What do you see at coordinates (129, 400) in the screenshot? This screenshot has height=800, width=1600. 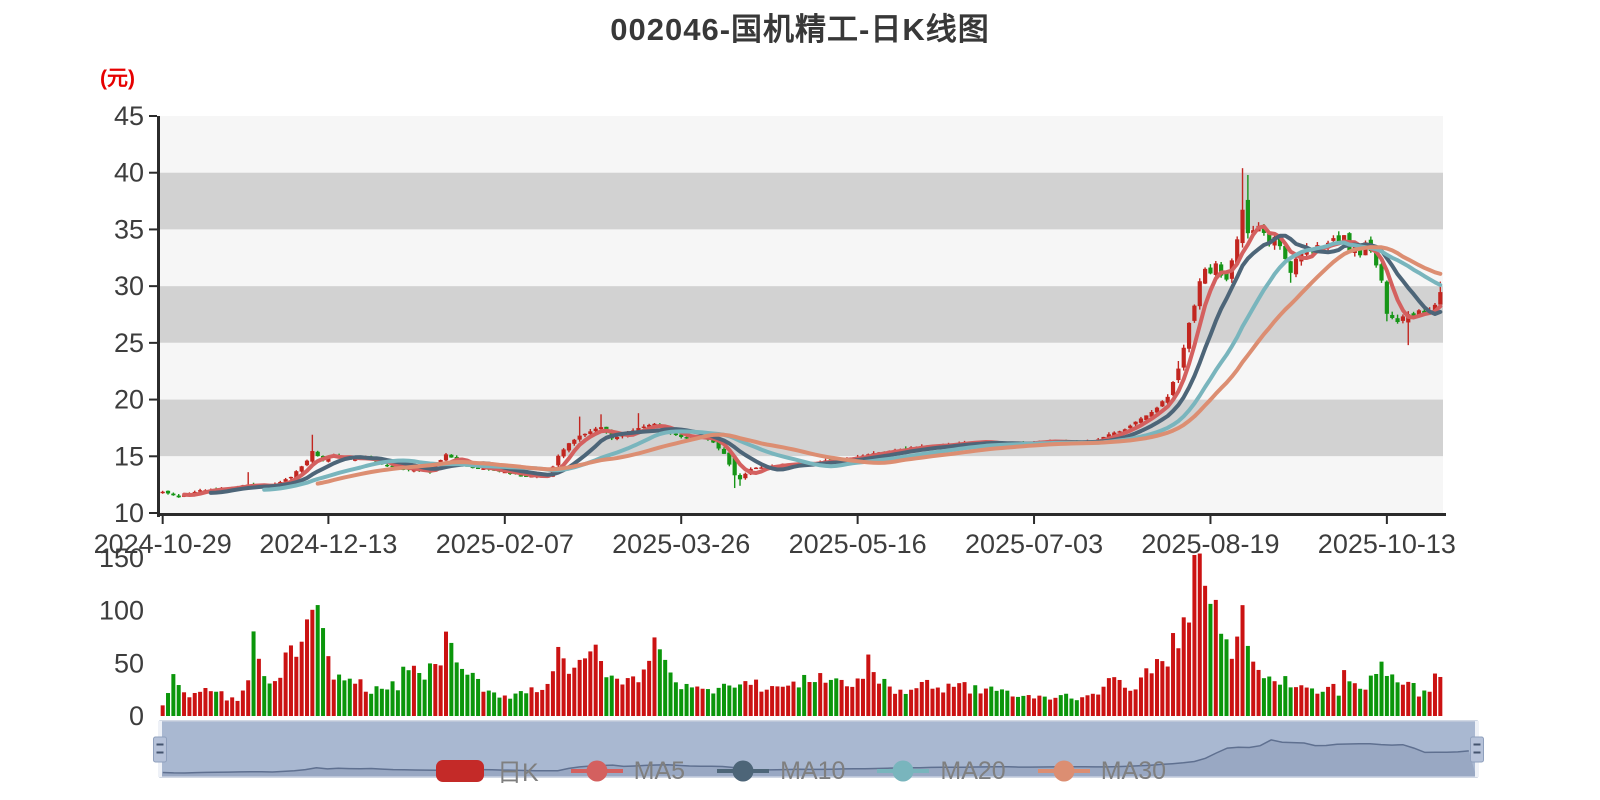 I see `price-axis-tick-label: 20` at bounding box center [129, 400].